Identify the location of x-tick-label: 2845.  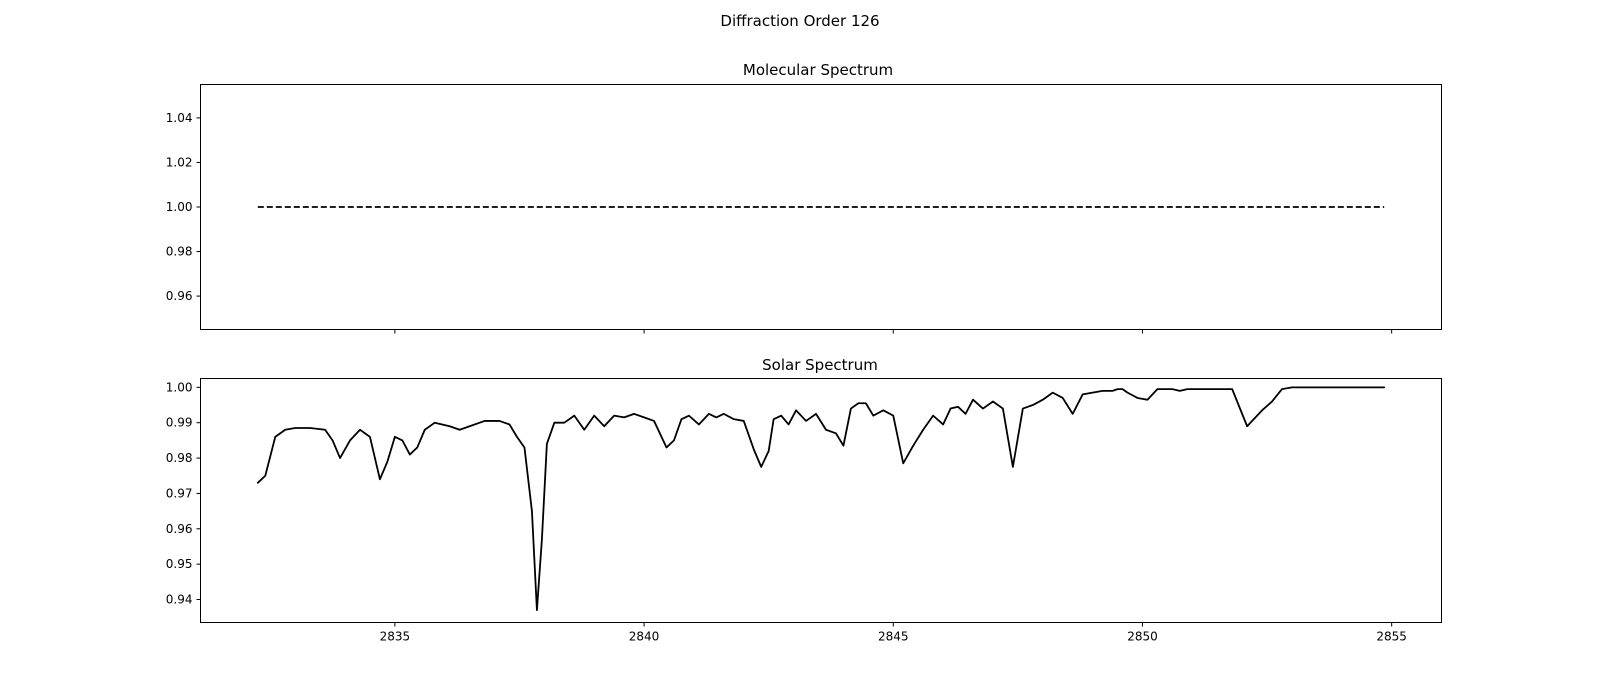
(893, 637).